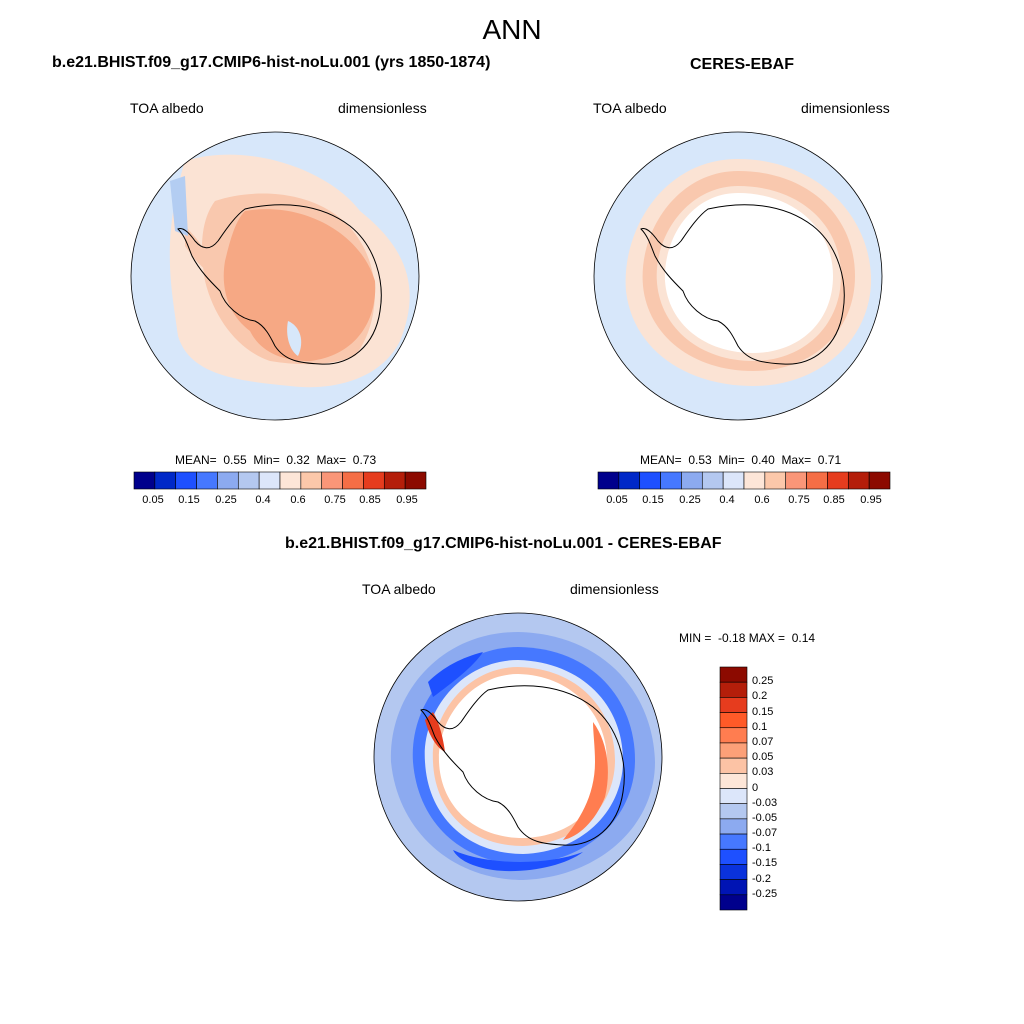 The image size is (1024, 1024). I want to click on diff-colorbar-tick: -0.05, so click(765, 817).